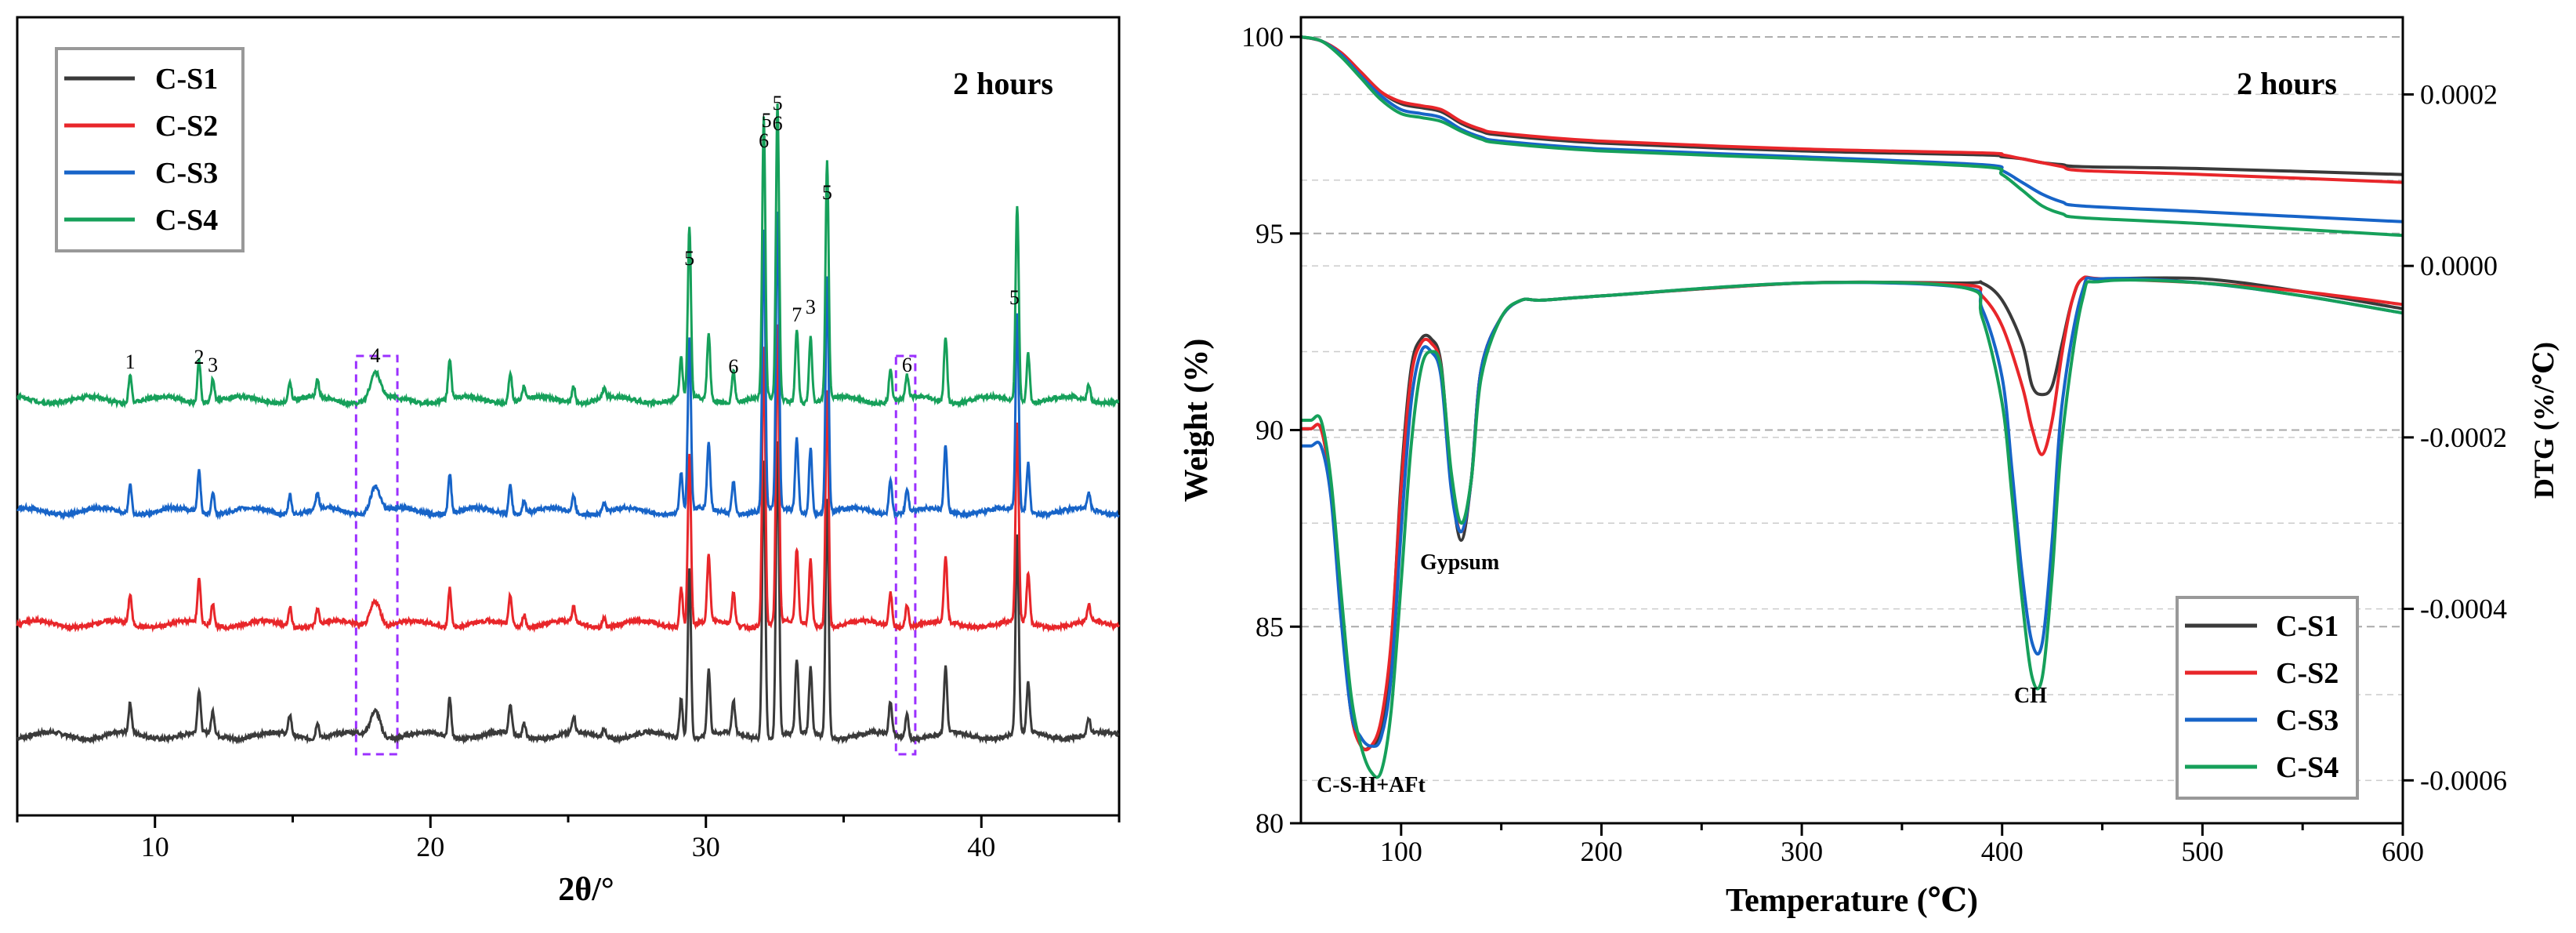 This screenshot has height=933, width=2576. I want to click on tga-x-tick-label: 600, so click(2403, 852).